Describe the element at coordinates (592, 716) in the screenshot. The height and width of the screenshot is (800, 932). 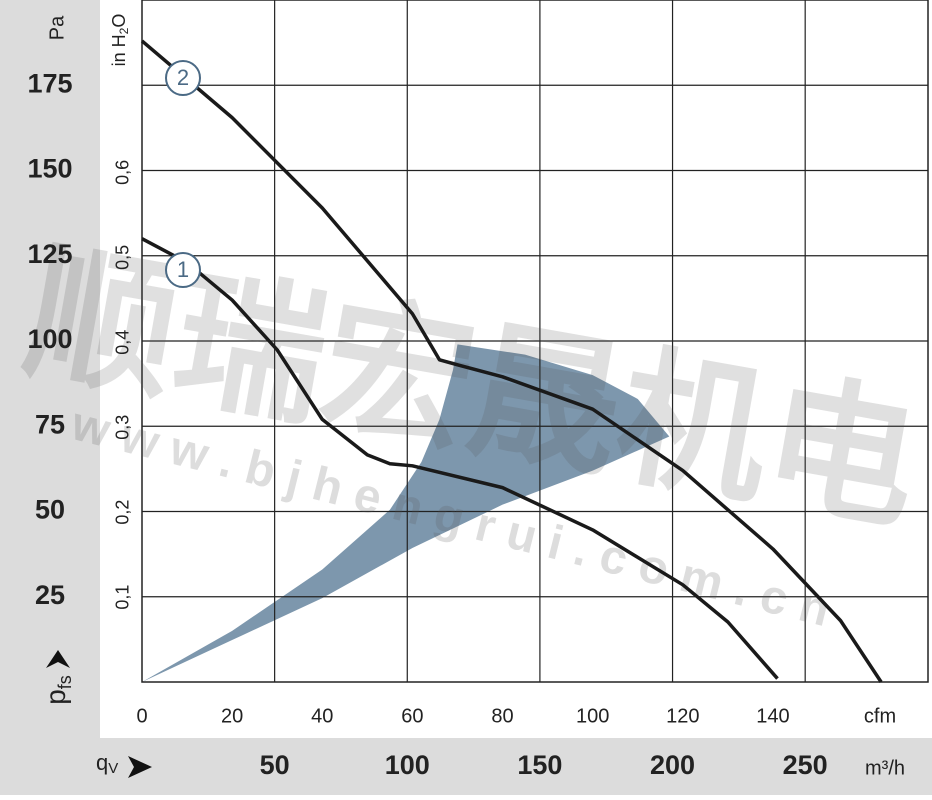
I see `x-tick-label: 100` at that location.